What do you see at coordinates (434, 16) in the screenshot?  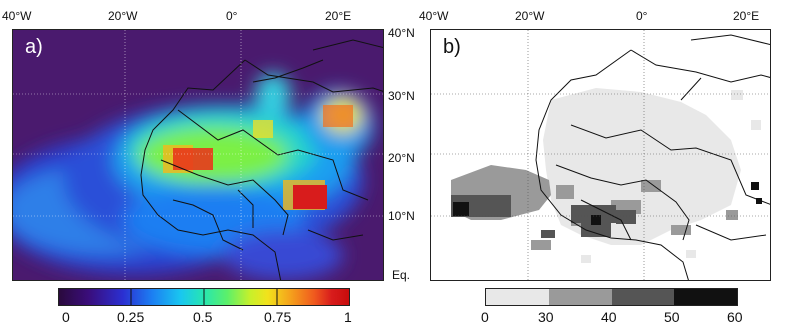 I see `lon-tick-40w-b: 40°W` at bounding box center [434, 16].